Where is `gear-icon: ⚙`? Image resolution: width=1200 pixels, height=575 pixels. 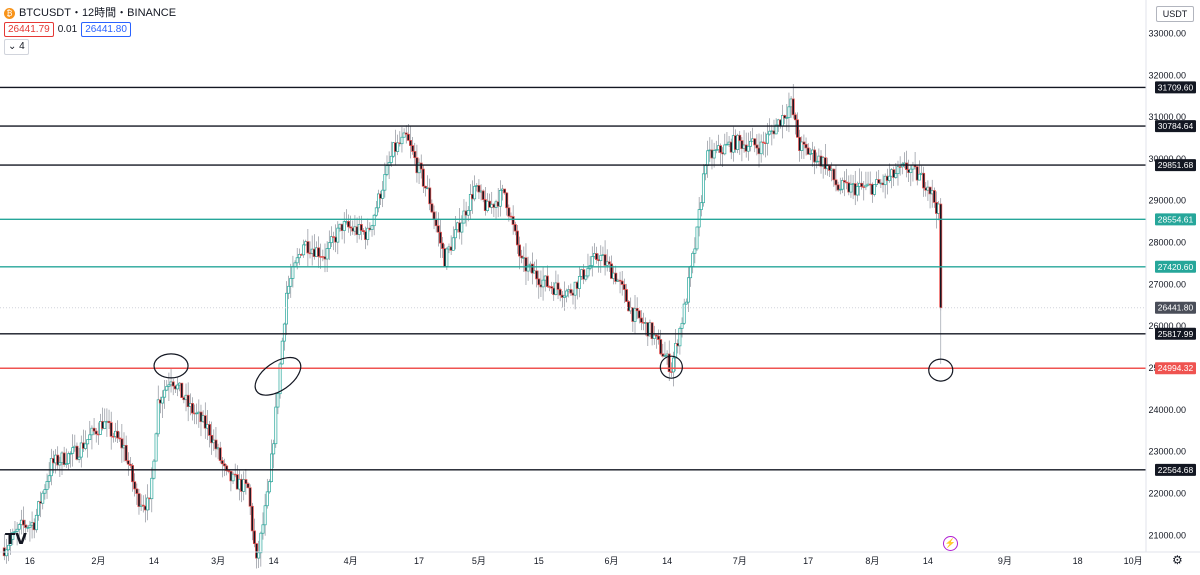
gear-icon: ⚙ is located at coordinates (1177, 560).